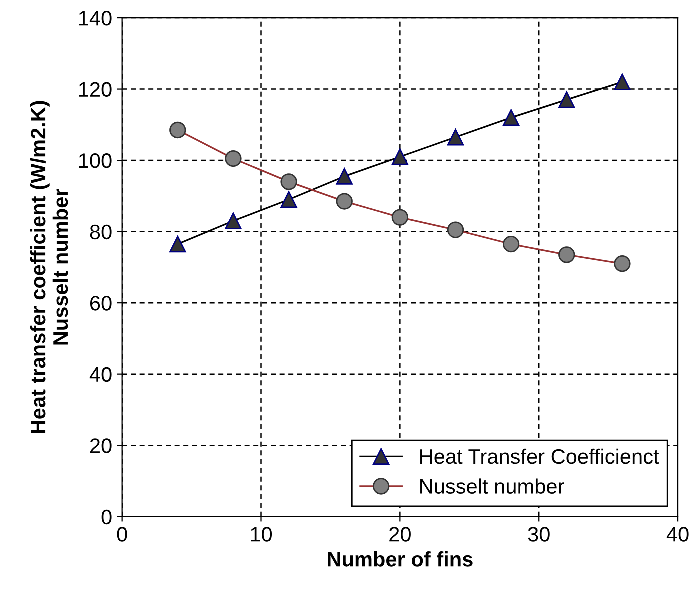 This screenshot has height=601, width=699. Describe the element at coordinates (400, 559) in the screenshot. I see `x-axis-title: Number of fins` at that location.